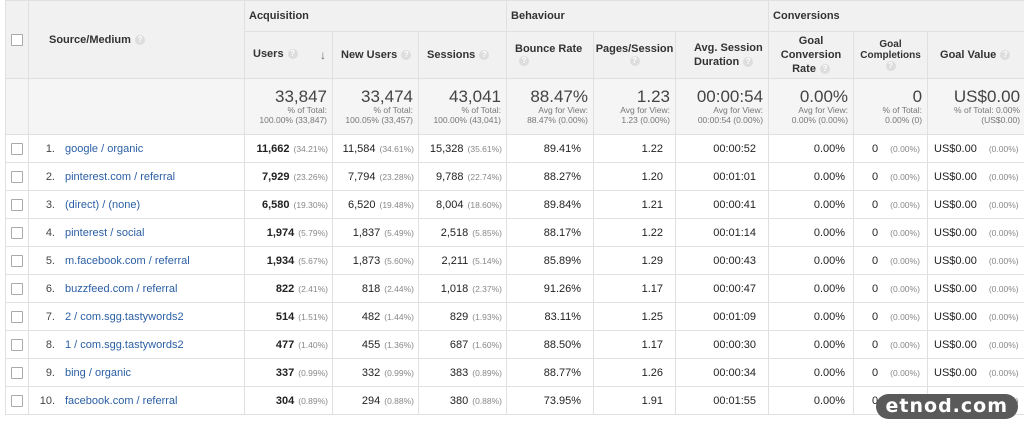 The height and width of the screenshot is (421, 1024). I want to click on users-cell: 514 (1.51%), so click(288, 316).